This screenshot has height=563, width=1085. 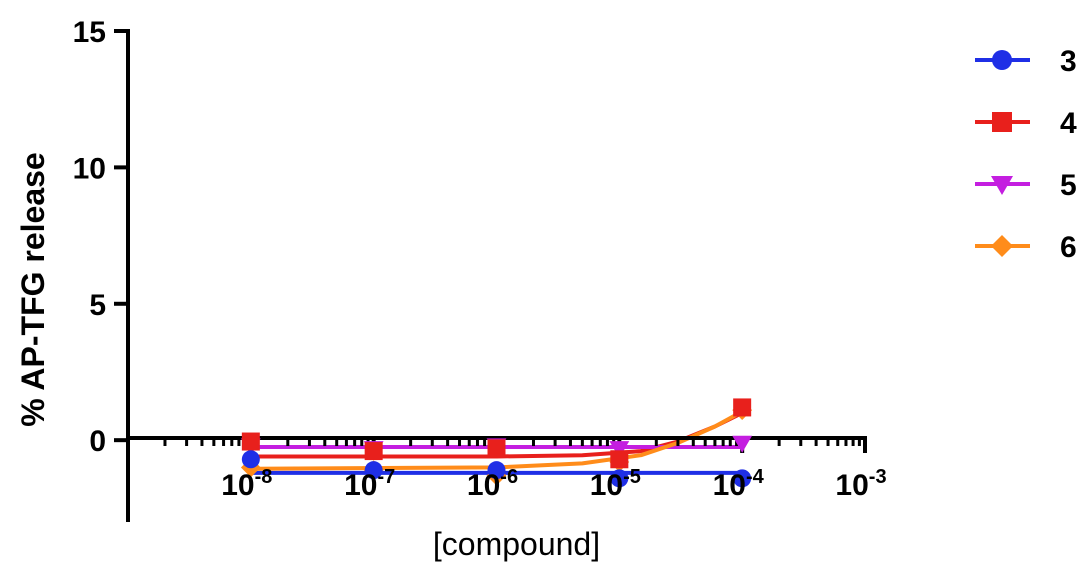 I want to click on legend-label-5: 5, so click(x=1068, y=185).